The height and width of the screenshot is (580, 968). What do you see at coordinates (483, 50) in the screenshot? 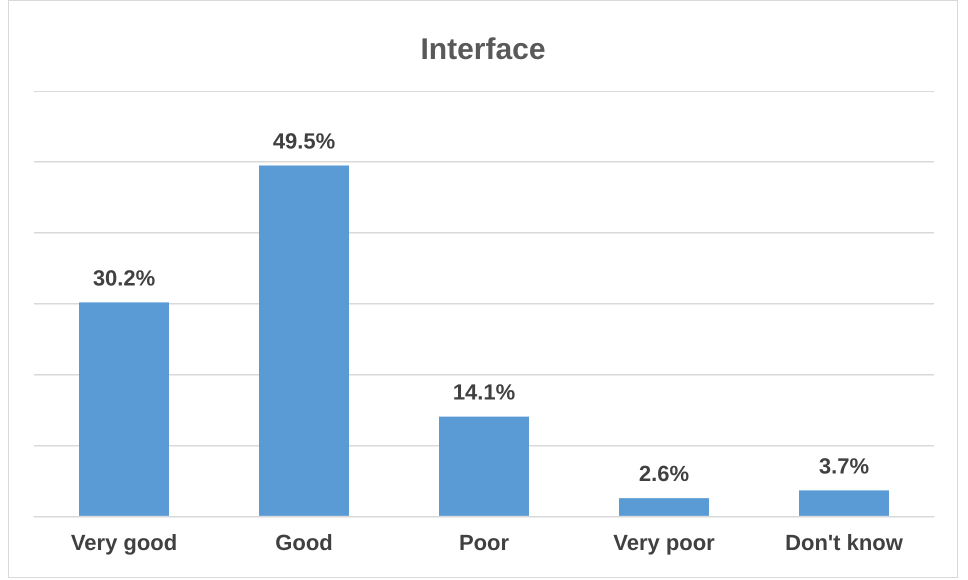
I see `chart-title: Interface` at bounding box center [483, 50].